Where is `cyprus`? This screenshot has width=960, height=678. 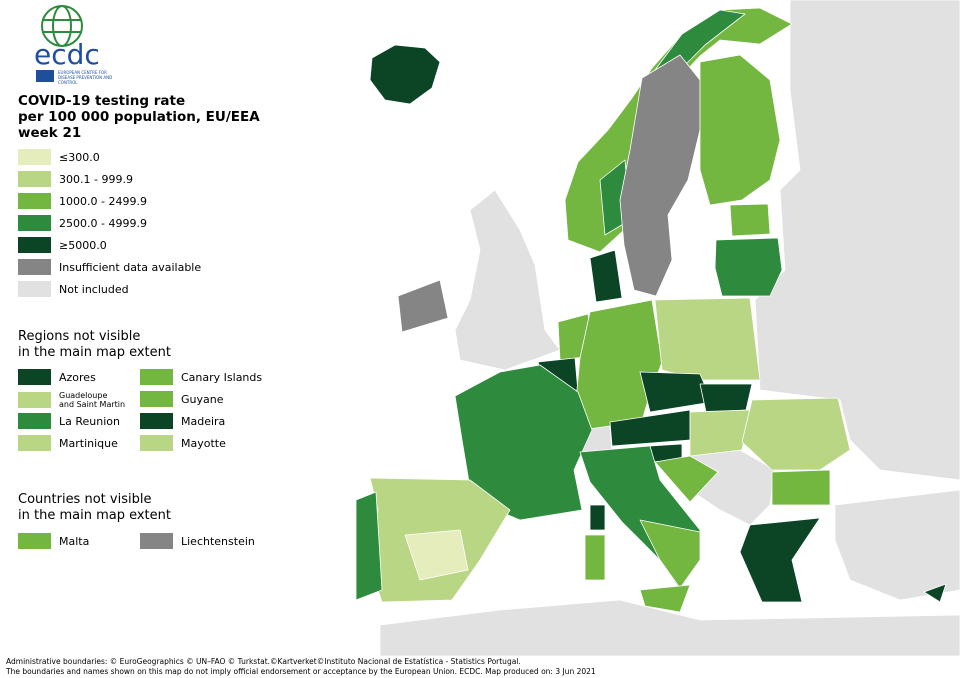 cyprus is located at coordinates (935, 593).